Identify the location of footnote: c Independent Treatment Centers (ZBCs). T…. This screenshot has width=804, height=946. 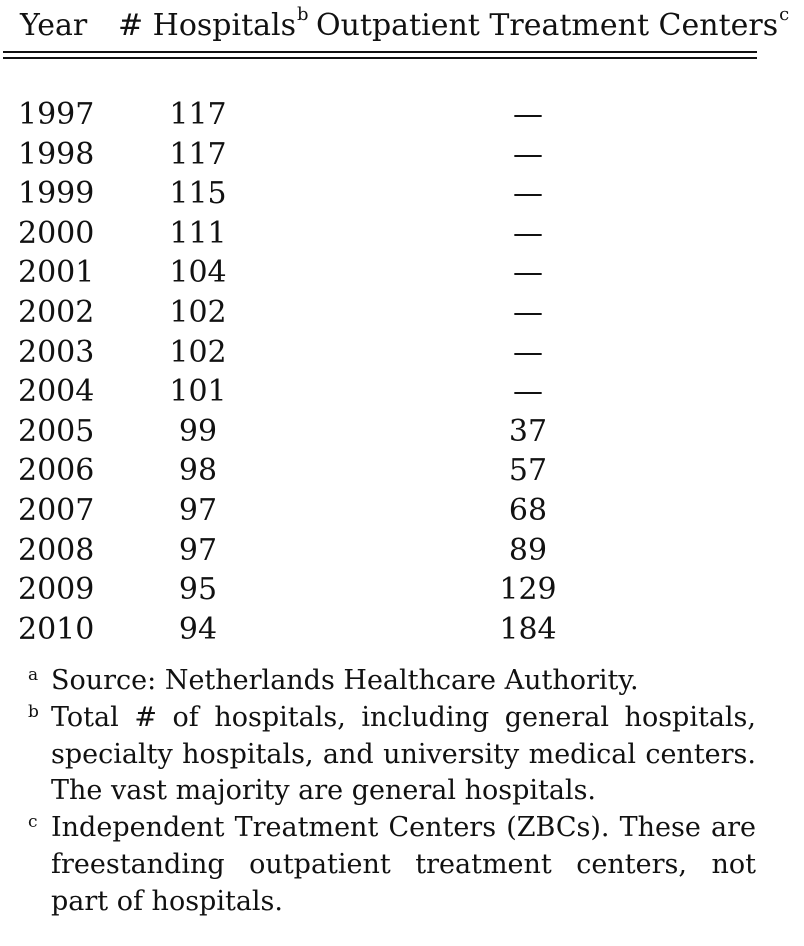
(378, 865).